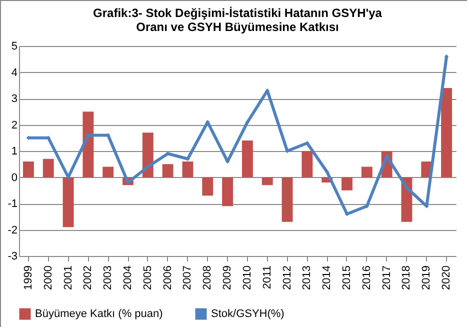 The image size is (469, 329). What do you see at coordinates (88, 278) in the screenshot?
I see `x-tick-label: 2002` at bounding box center [88, 278].